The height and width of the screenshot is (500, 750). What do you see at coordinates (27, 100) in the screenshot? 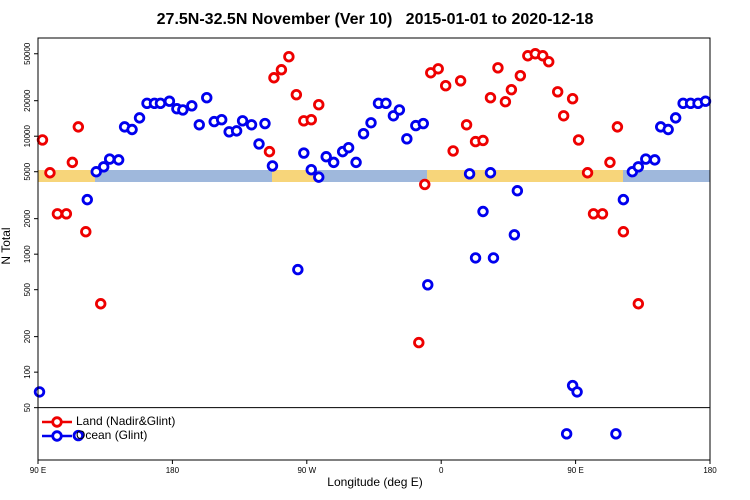
I see `y-tick-label: 20000` at bounding box center [27, 100].